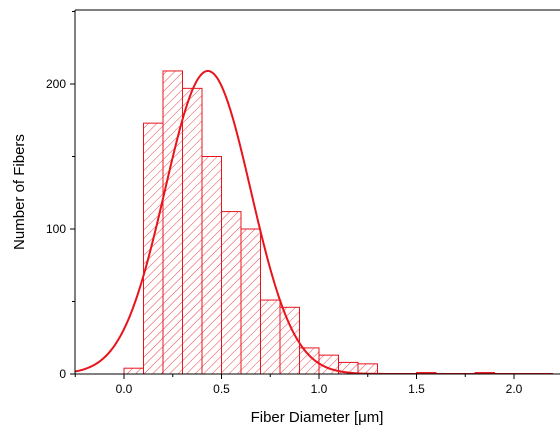 The image size is (560, 435). Describe the element at coordinates (298, 385) in the screenshot. I see `x-ticks: 0.0 0.5 1.0 1.5 2.0` at that location.